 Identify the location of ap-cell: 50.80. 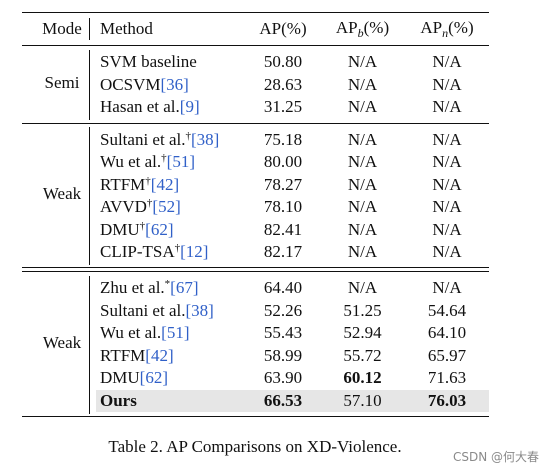
(283, 62).